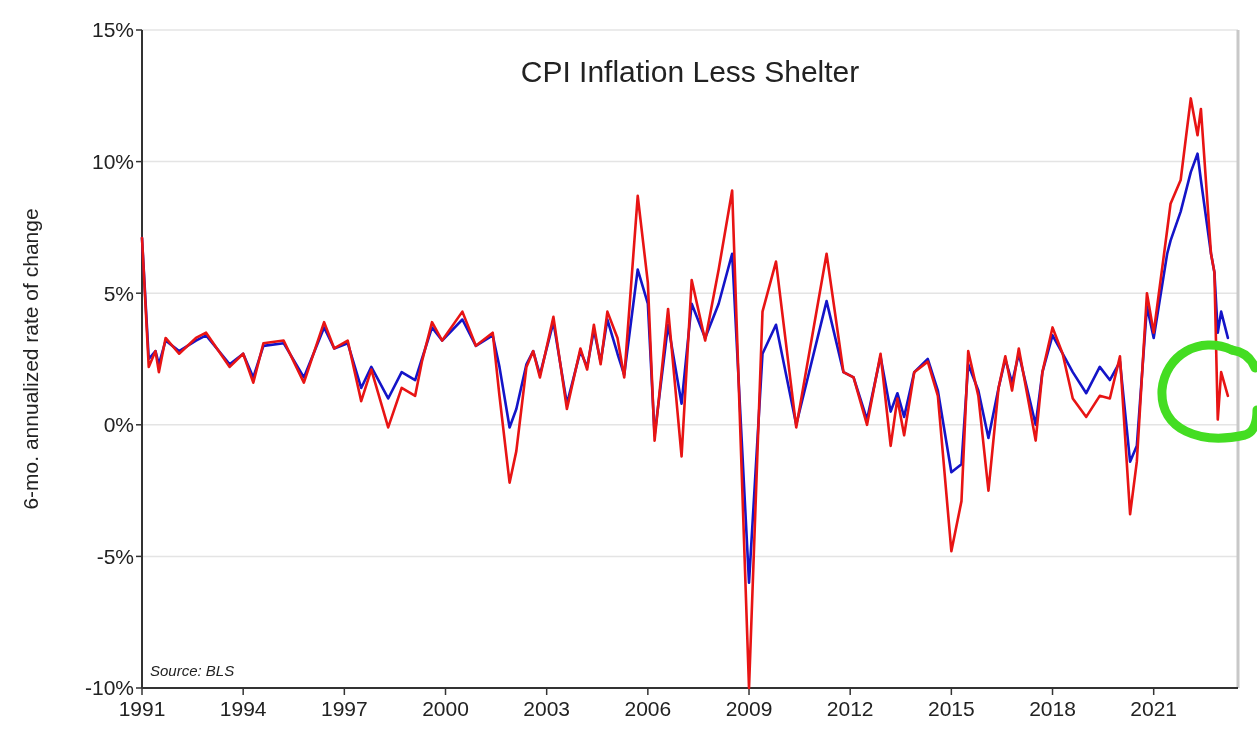  What do you see at coordinates (118, 425) in the screenshot?
I see `y-tick-label: 0%` at bounding box center [118, 425].